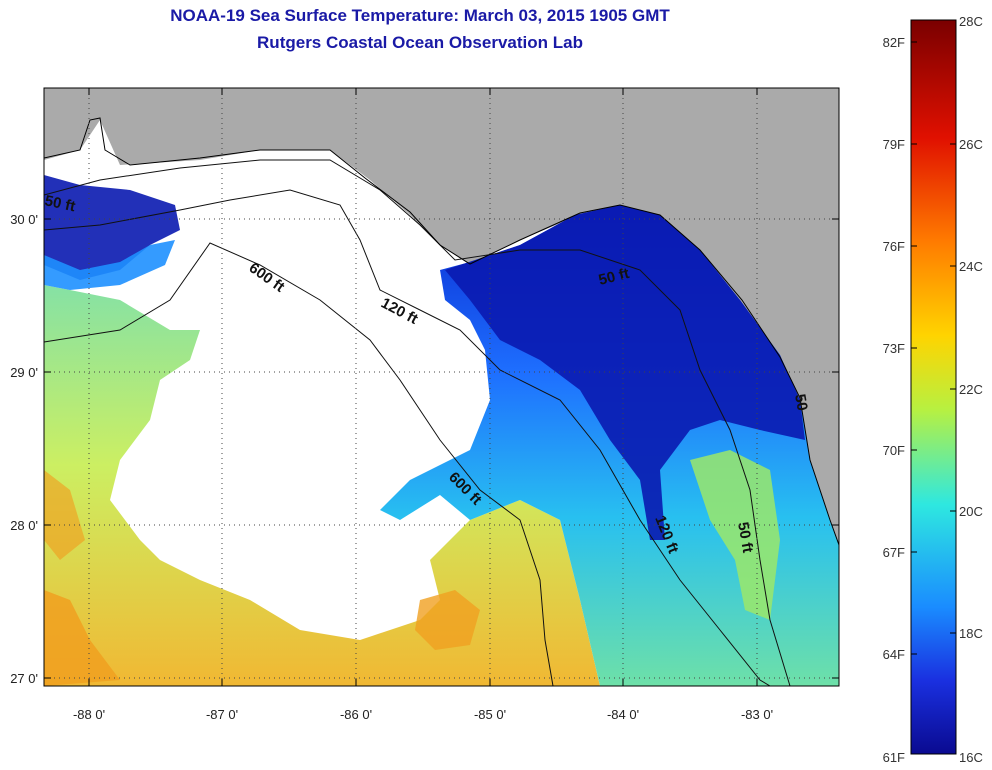 The height and width of the screenshot is (770, 992). I want to click on colorbar-f-label: 64F, so click(894, 654).